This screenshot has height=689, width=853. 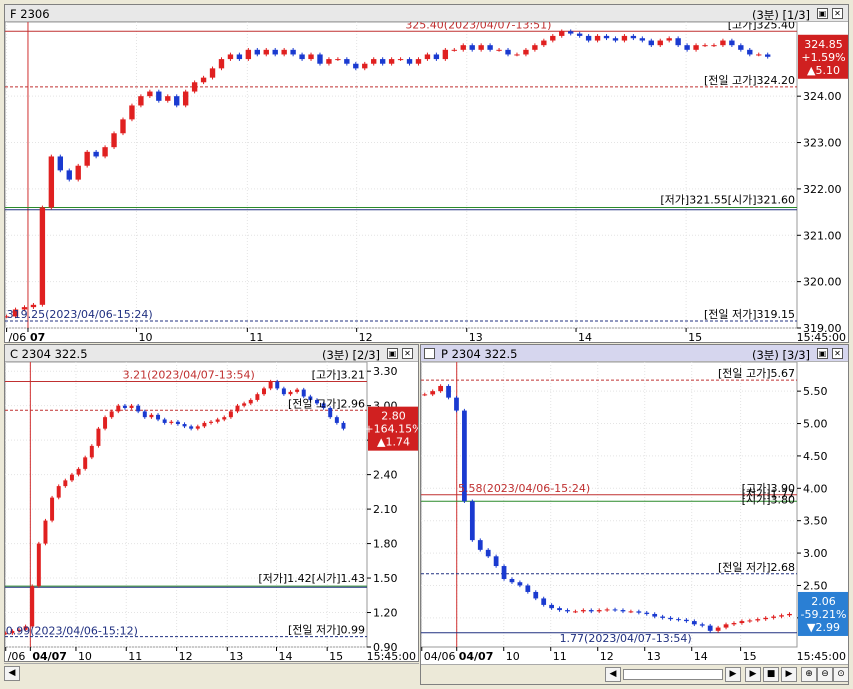 What do you see at coordinates (756, 567) in the screenshot?
I see `annotation-prev_low: [전일 저가]2.68` at bounding box center [756, 567].